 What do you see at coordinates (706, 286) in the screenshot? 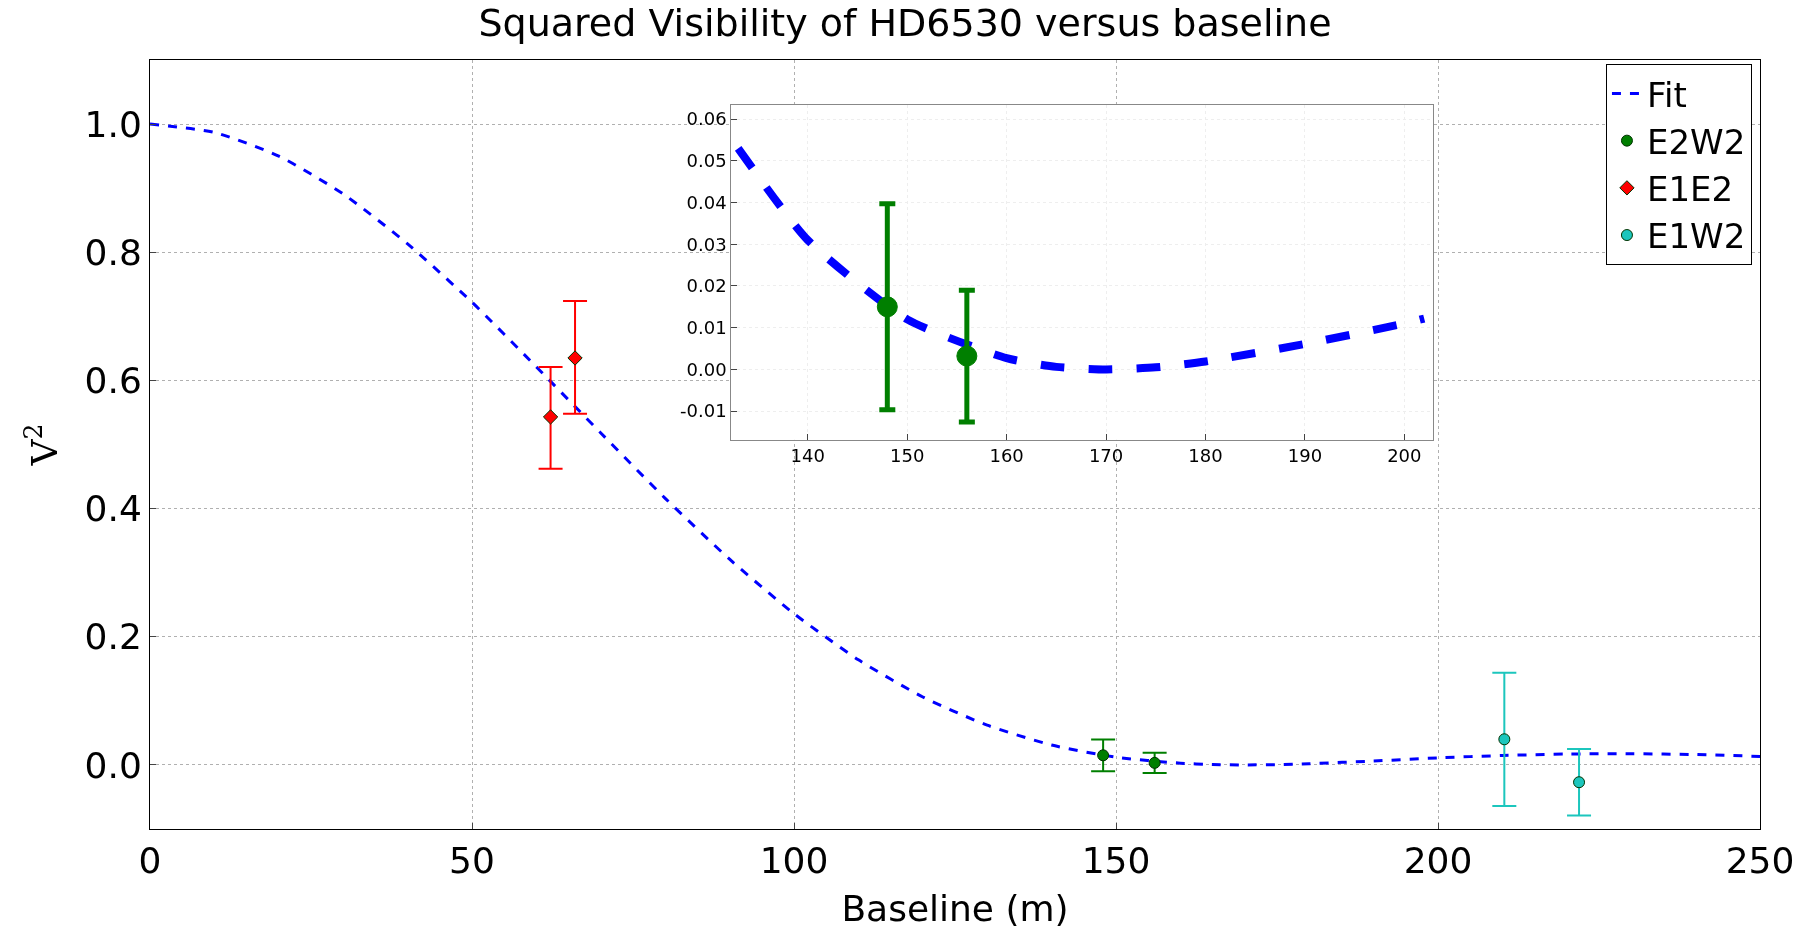
I see `y-tick-label: 0.02` at bounding box center [706, 286].